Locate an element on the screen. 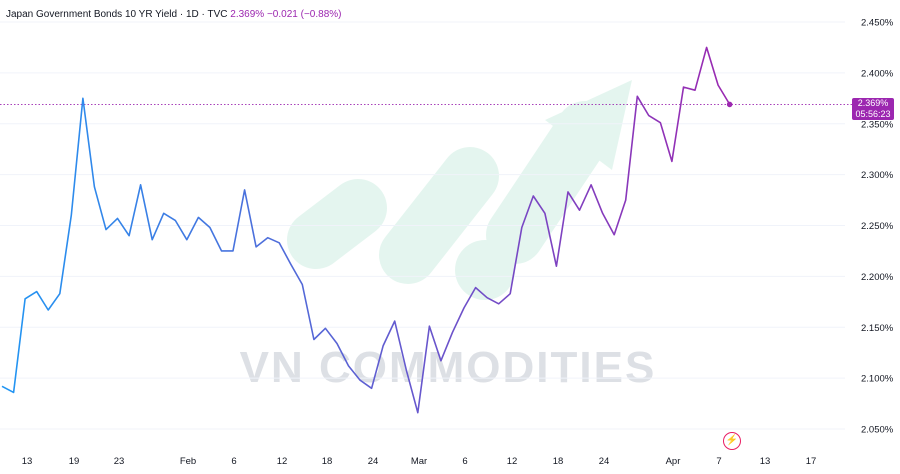  watermark-text: VN COMMODITIES is located at coordinates (448, 367).